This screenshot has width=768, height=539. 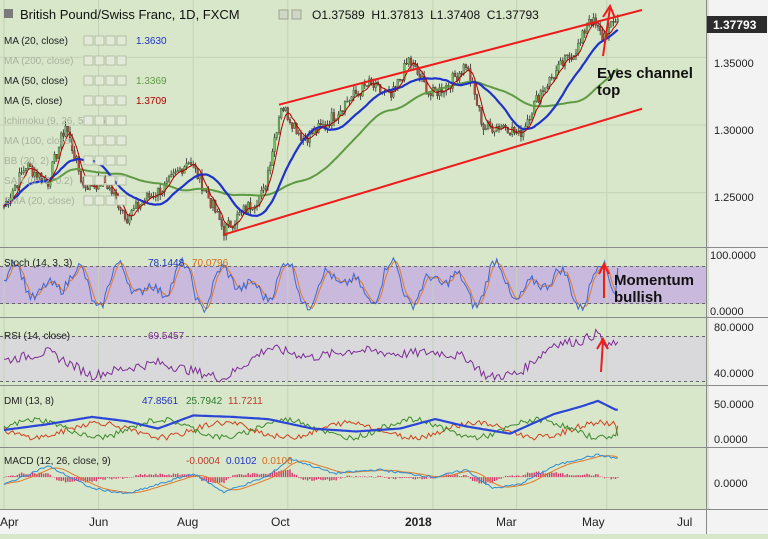 I want to click on legend-label: MA (50, close), so click(x=36, y=81).